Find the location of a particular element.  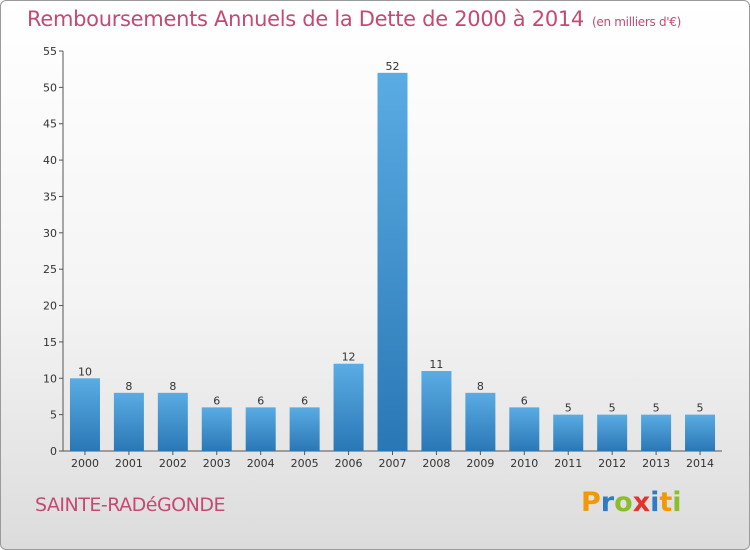

y-ticks: 0 5 10 15 20 25 30 35 40 45 50 55 is located at coordinates (53, 251).